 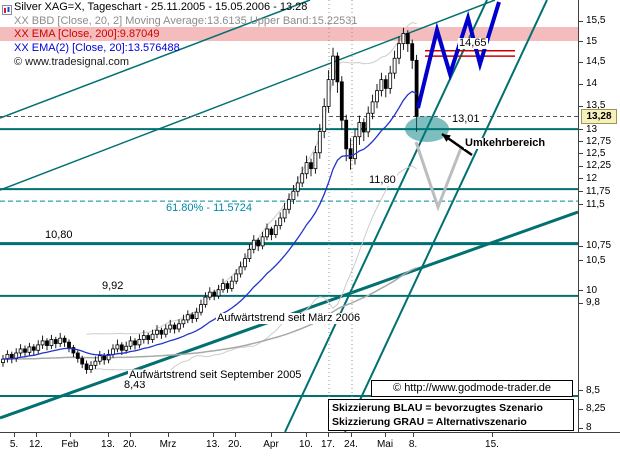 What do you see at coordinates (596, 106) in the screenshot?
I see `y-axis-label: 13,5` at bounding box center [596, 106].